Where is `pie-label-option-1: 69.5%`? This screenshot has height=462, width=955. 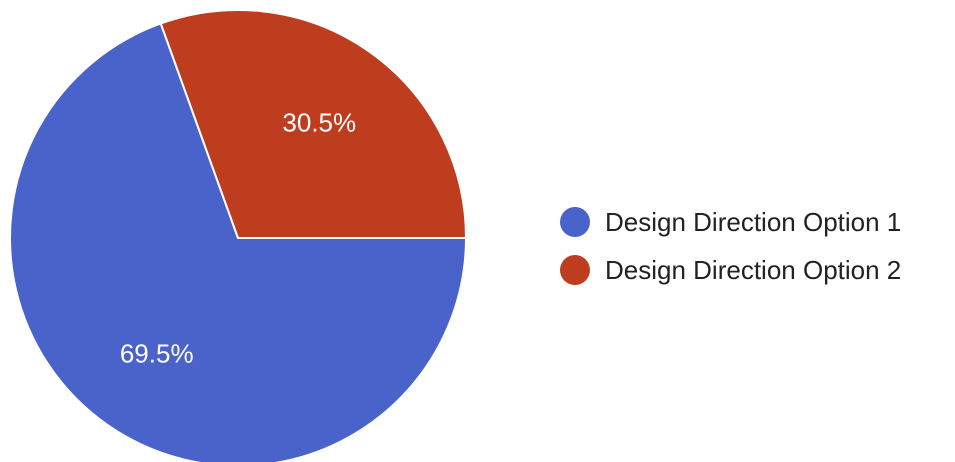 pie-label-option-1: 69.5% is located at coordinates (157, 354).